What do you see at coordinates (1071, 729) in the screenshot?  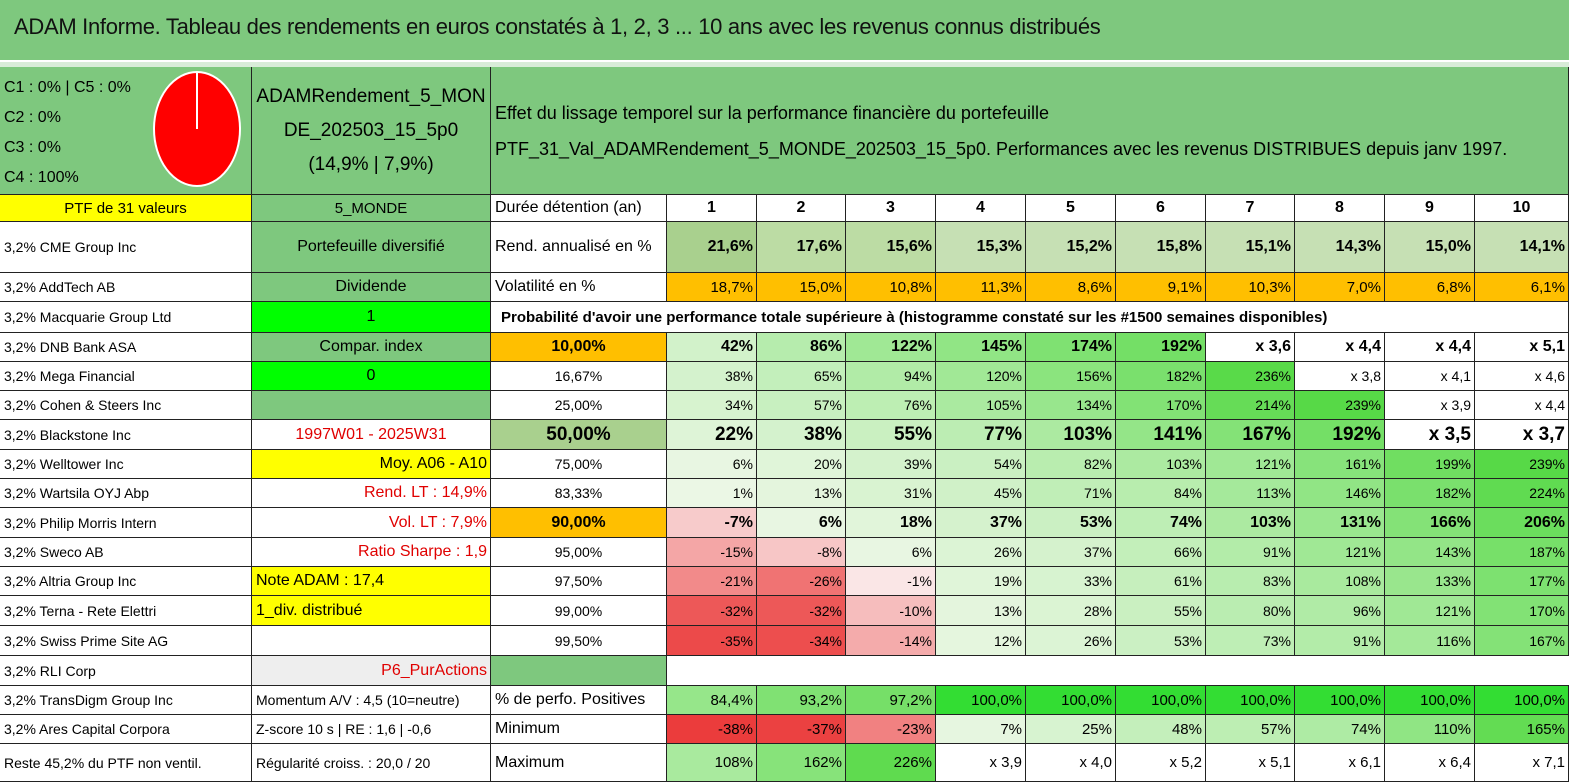 I see `minimum-value: 25%` at bounding box center [1071, 729].